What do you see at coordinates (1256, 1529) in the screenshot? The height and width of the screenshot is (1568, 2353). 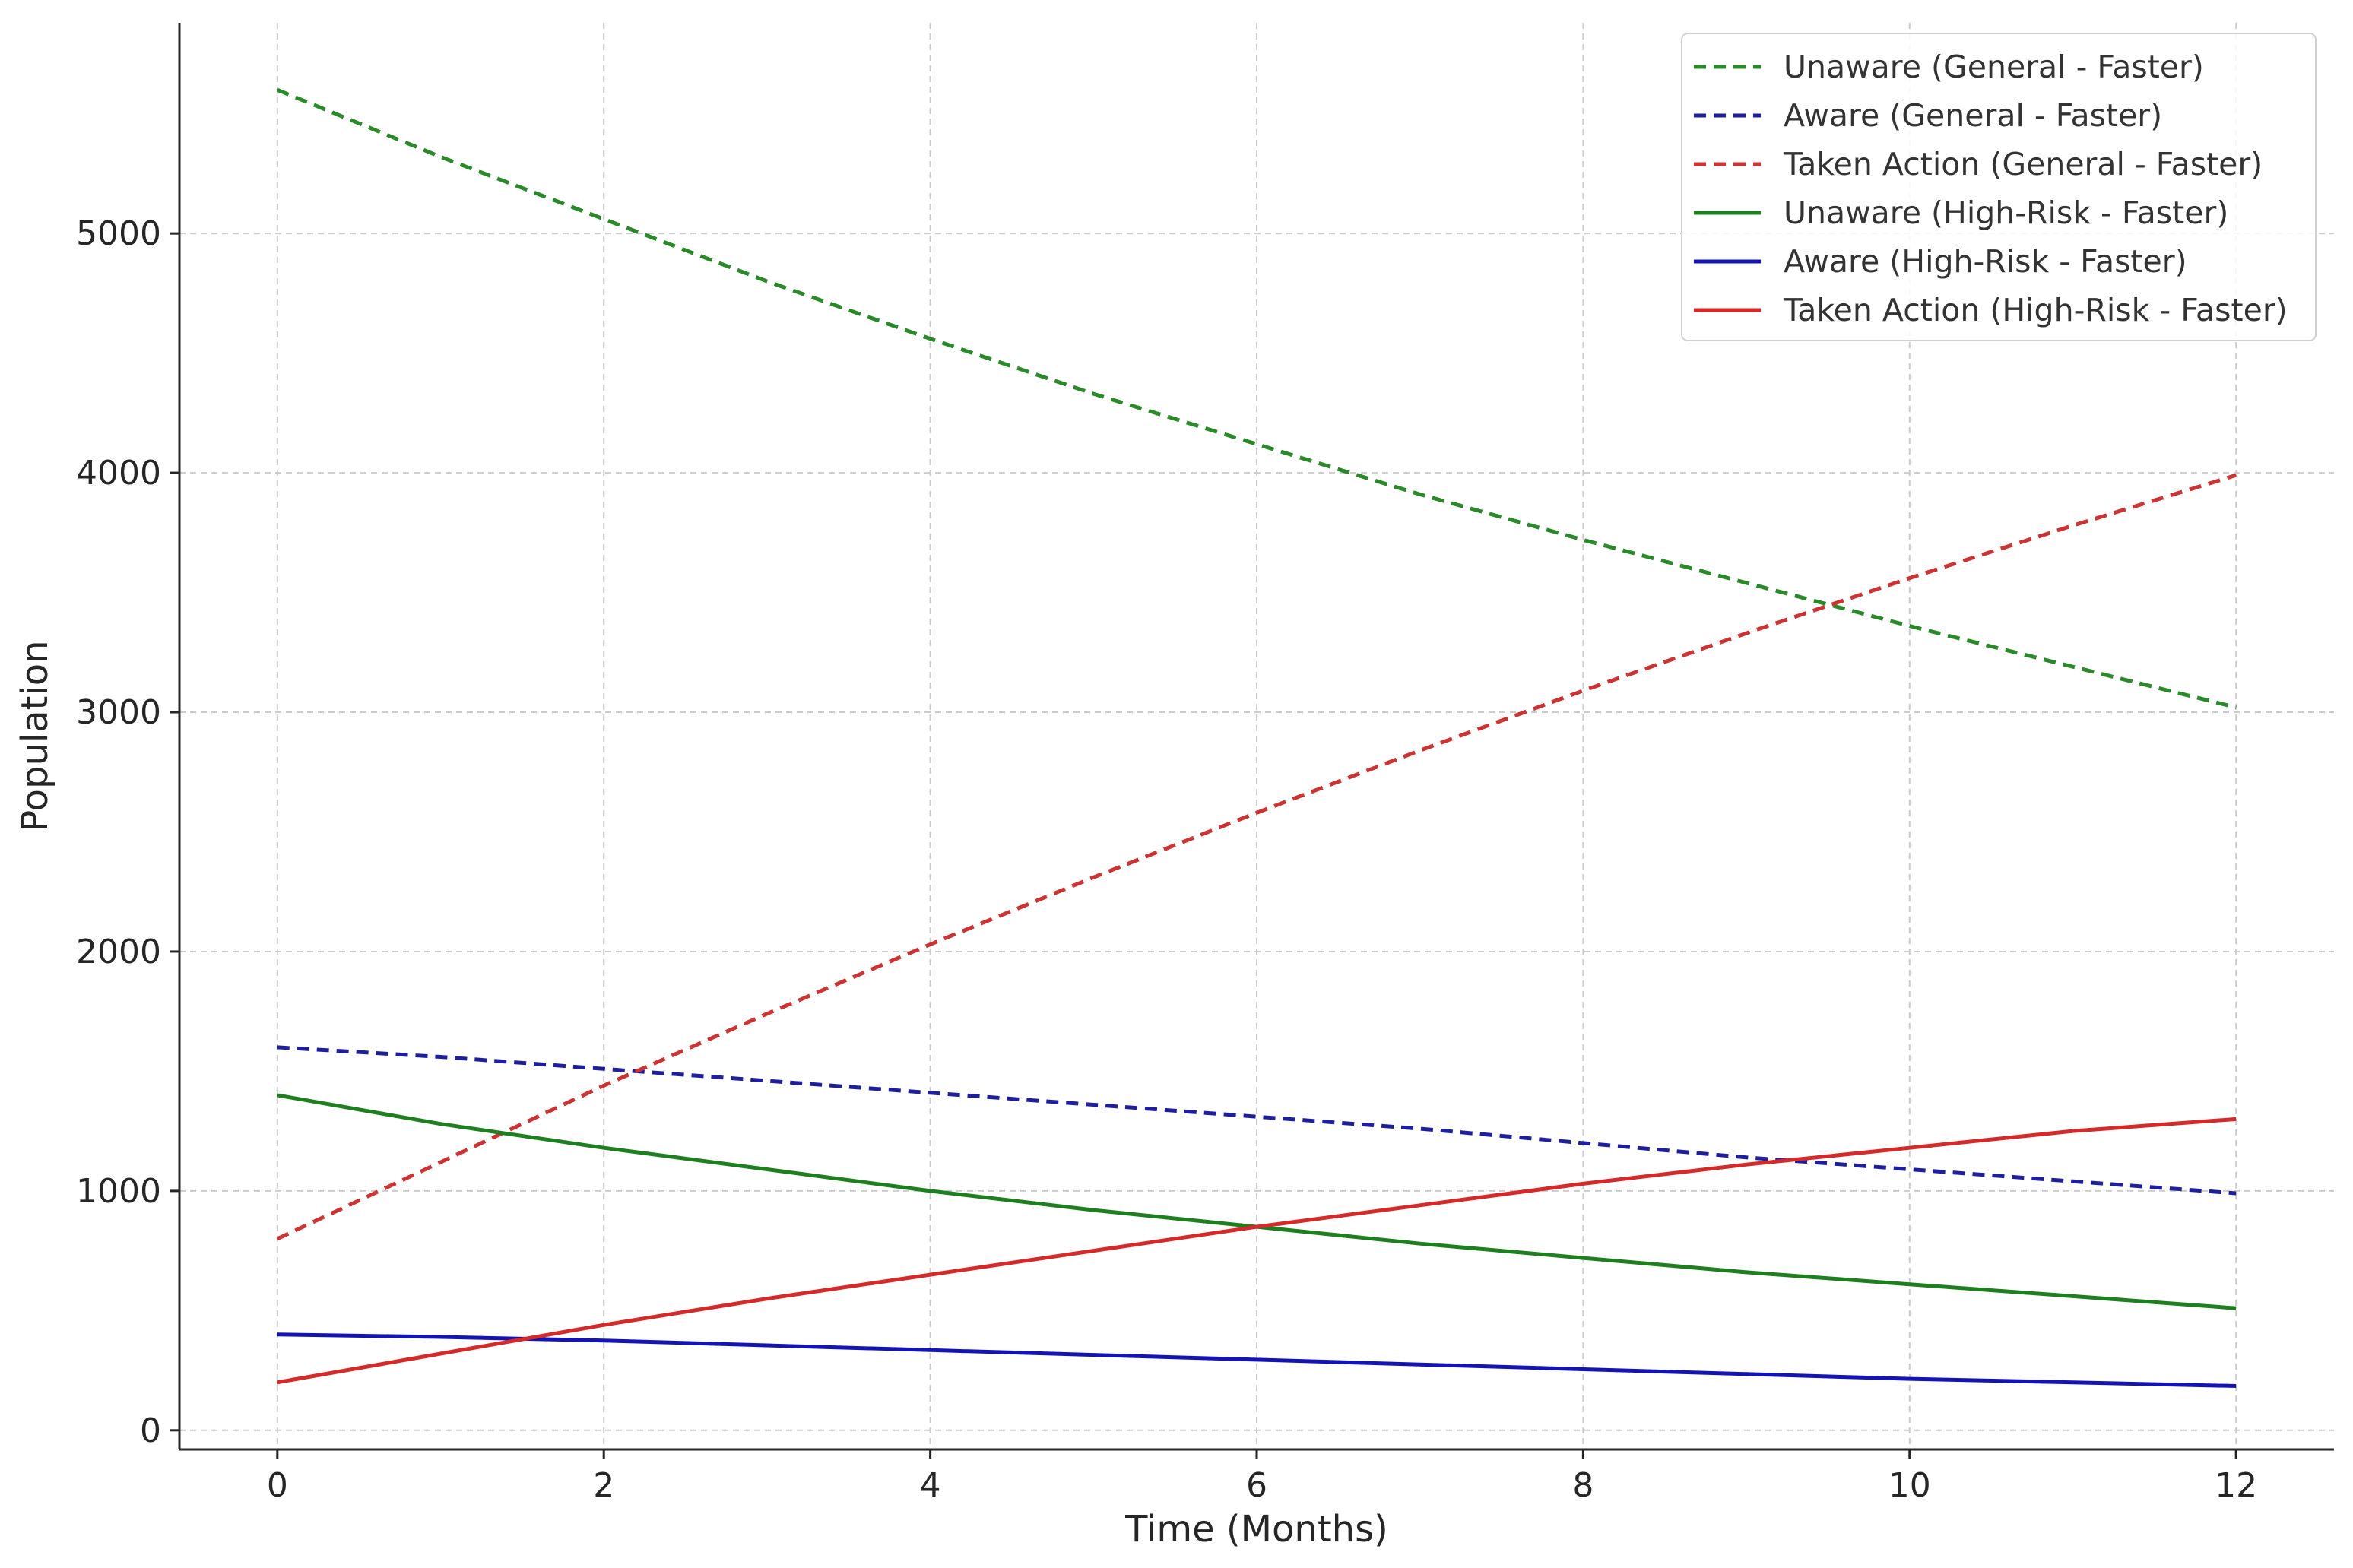 I see `x-axis-label: Time (Months)` at bounding box center [1256, 1529].